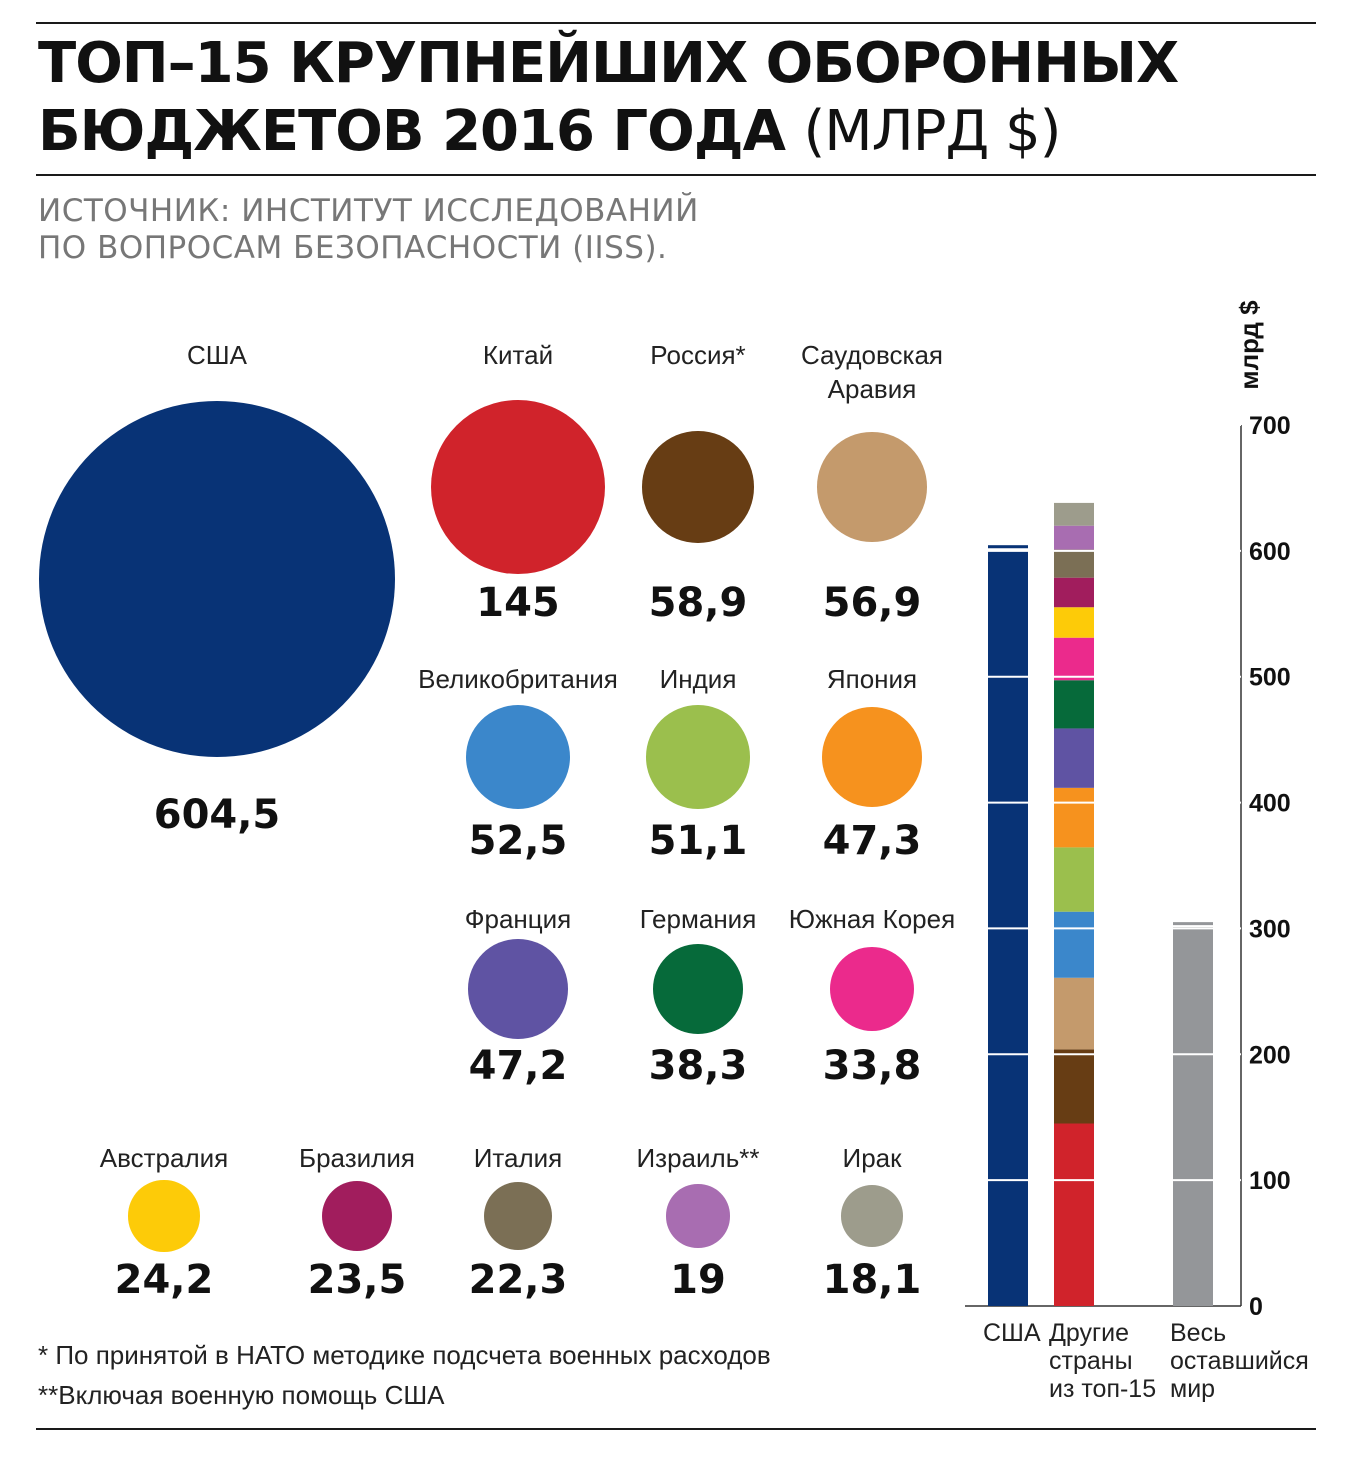 Image resolution: width=1352 pixels, height=1461 pixels. I want to click on category-label-2: Другие страны из топ-15, so click(1102, 1361).